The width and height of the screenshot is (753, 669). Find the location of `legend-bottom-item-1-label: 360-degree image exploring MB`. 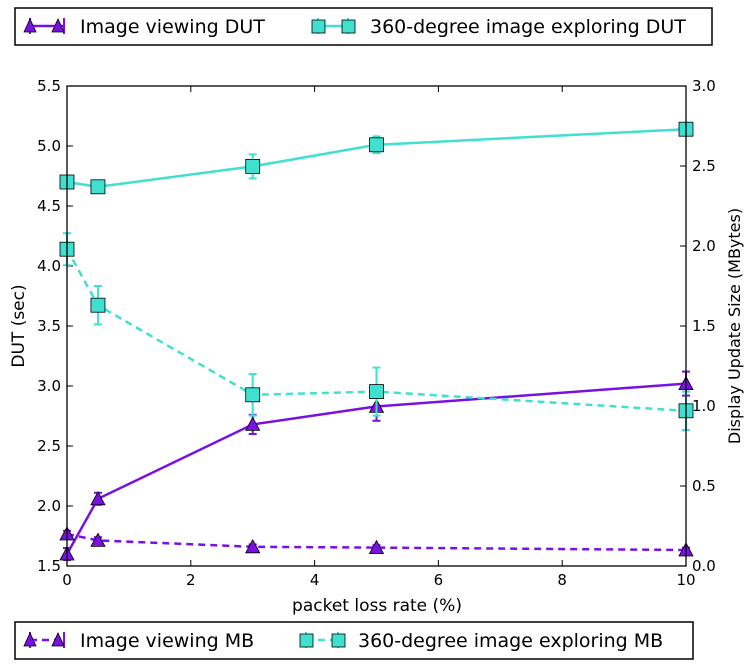

legend-bottom-item-1-label: 360-degree image exploring MB is located at coordinates (510, 641).